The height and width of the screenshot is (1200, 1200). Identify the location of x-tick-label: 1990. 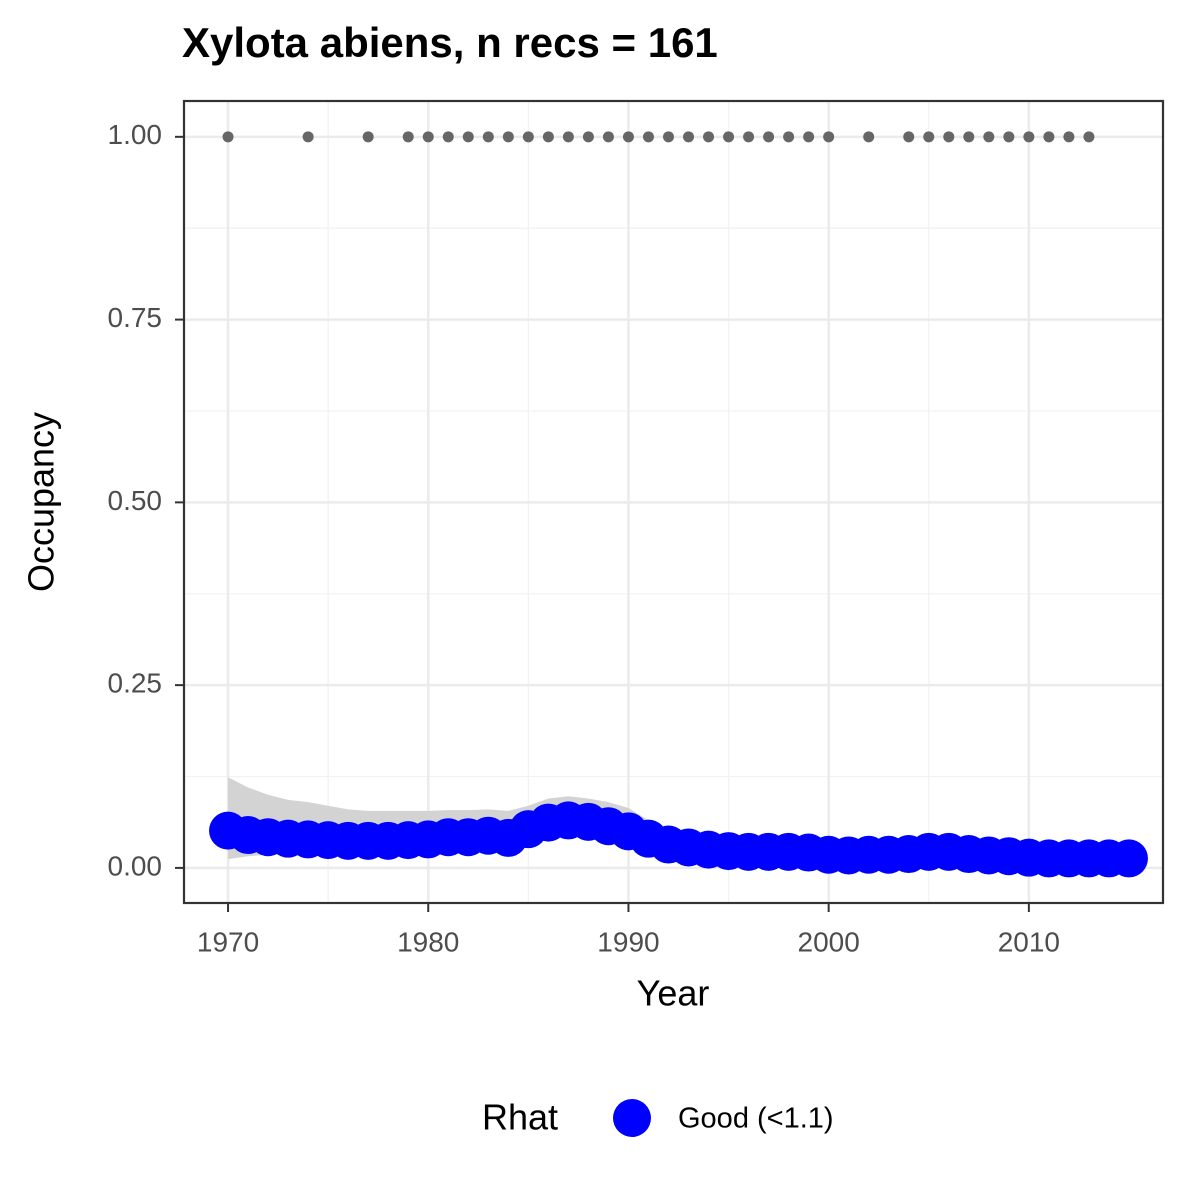
(628, 941).